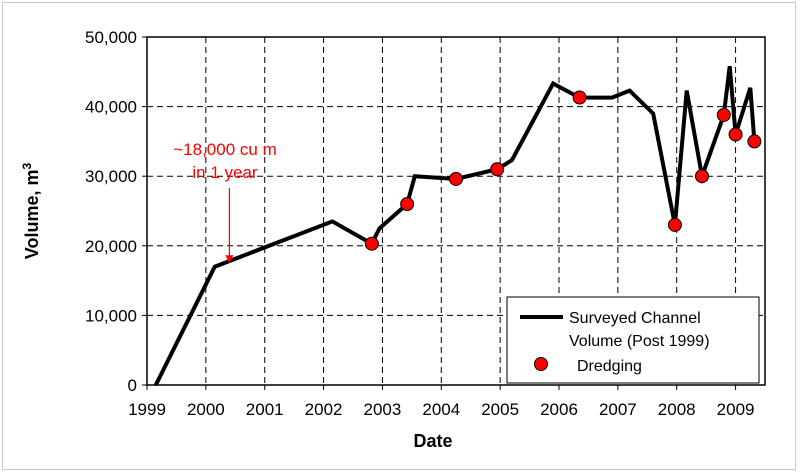 The width and height of the screenshot is (800, 474). What do you see at coordinates (265, 409) in the screenshot?
I see `x-tick-label: 2001` at bounding box center [265, 409].